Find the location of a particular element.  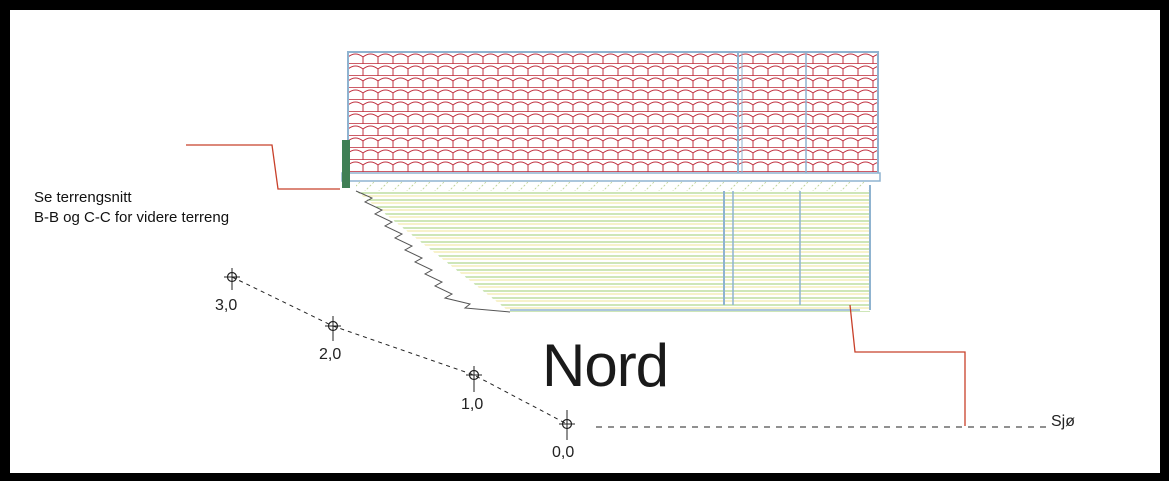

stepped-foundation is located at coordinates (433, 251).